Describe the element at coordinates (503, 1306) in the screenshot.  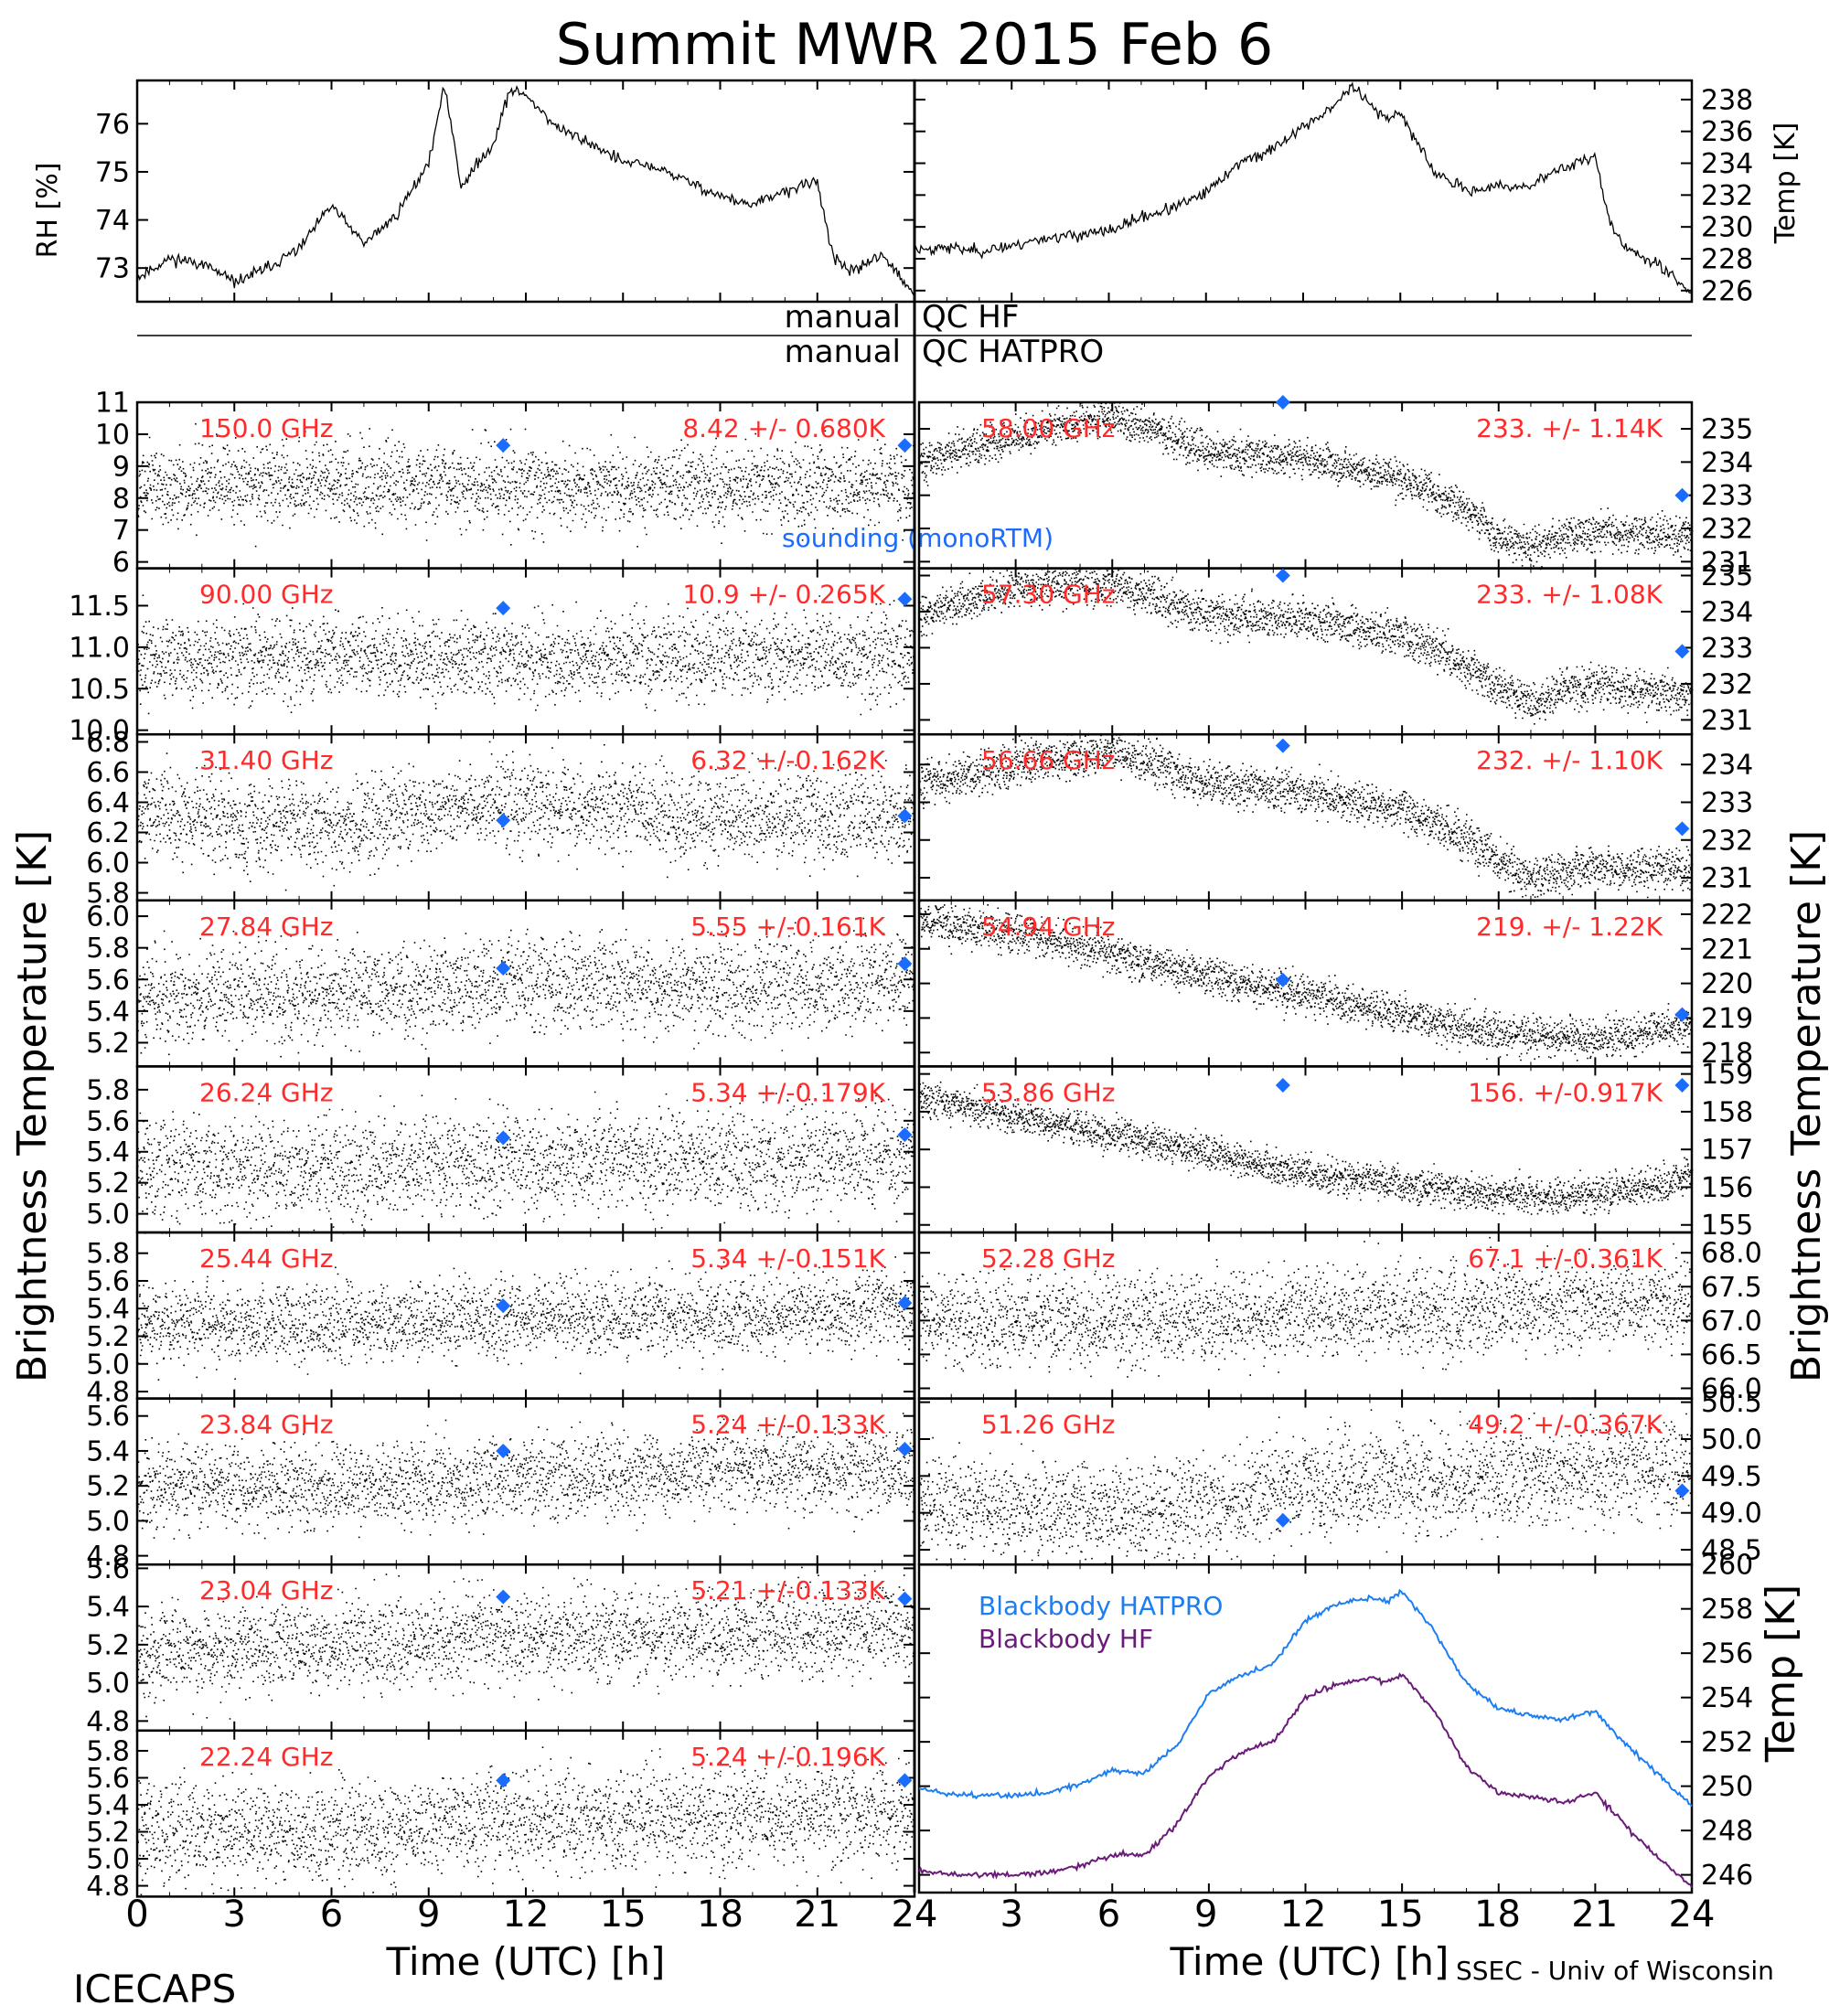
I see `tb-25-sounding-diamond` at that location.